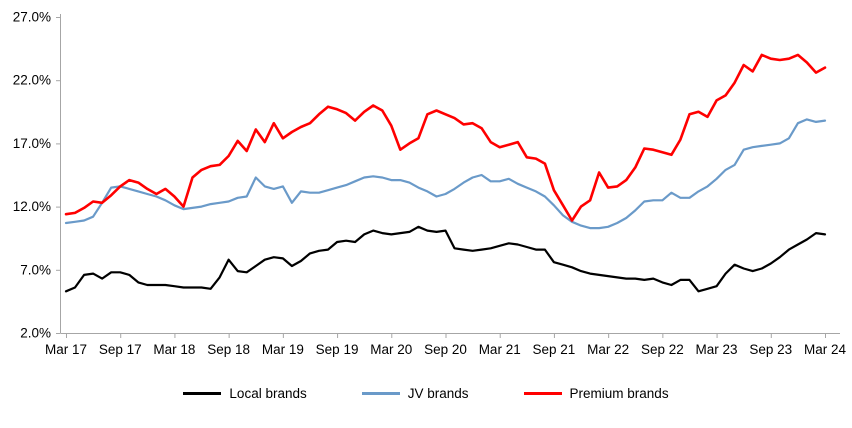  What do you see at coordinates (283, 349) in the screenshot?
I see `x-tick-label: Mar 19` at bounding box center [283, 349].